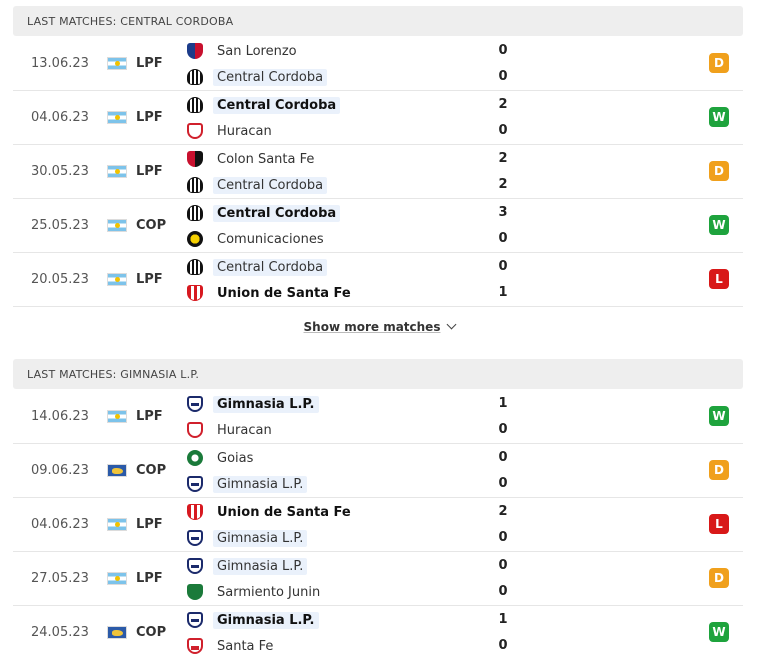 This screenshot has width=759, height=656. Describe the element at coordinates (372, 327) in the screenshot. I see `show-more-label: Show more matches` at that location.